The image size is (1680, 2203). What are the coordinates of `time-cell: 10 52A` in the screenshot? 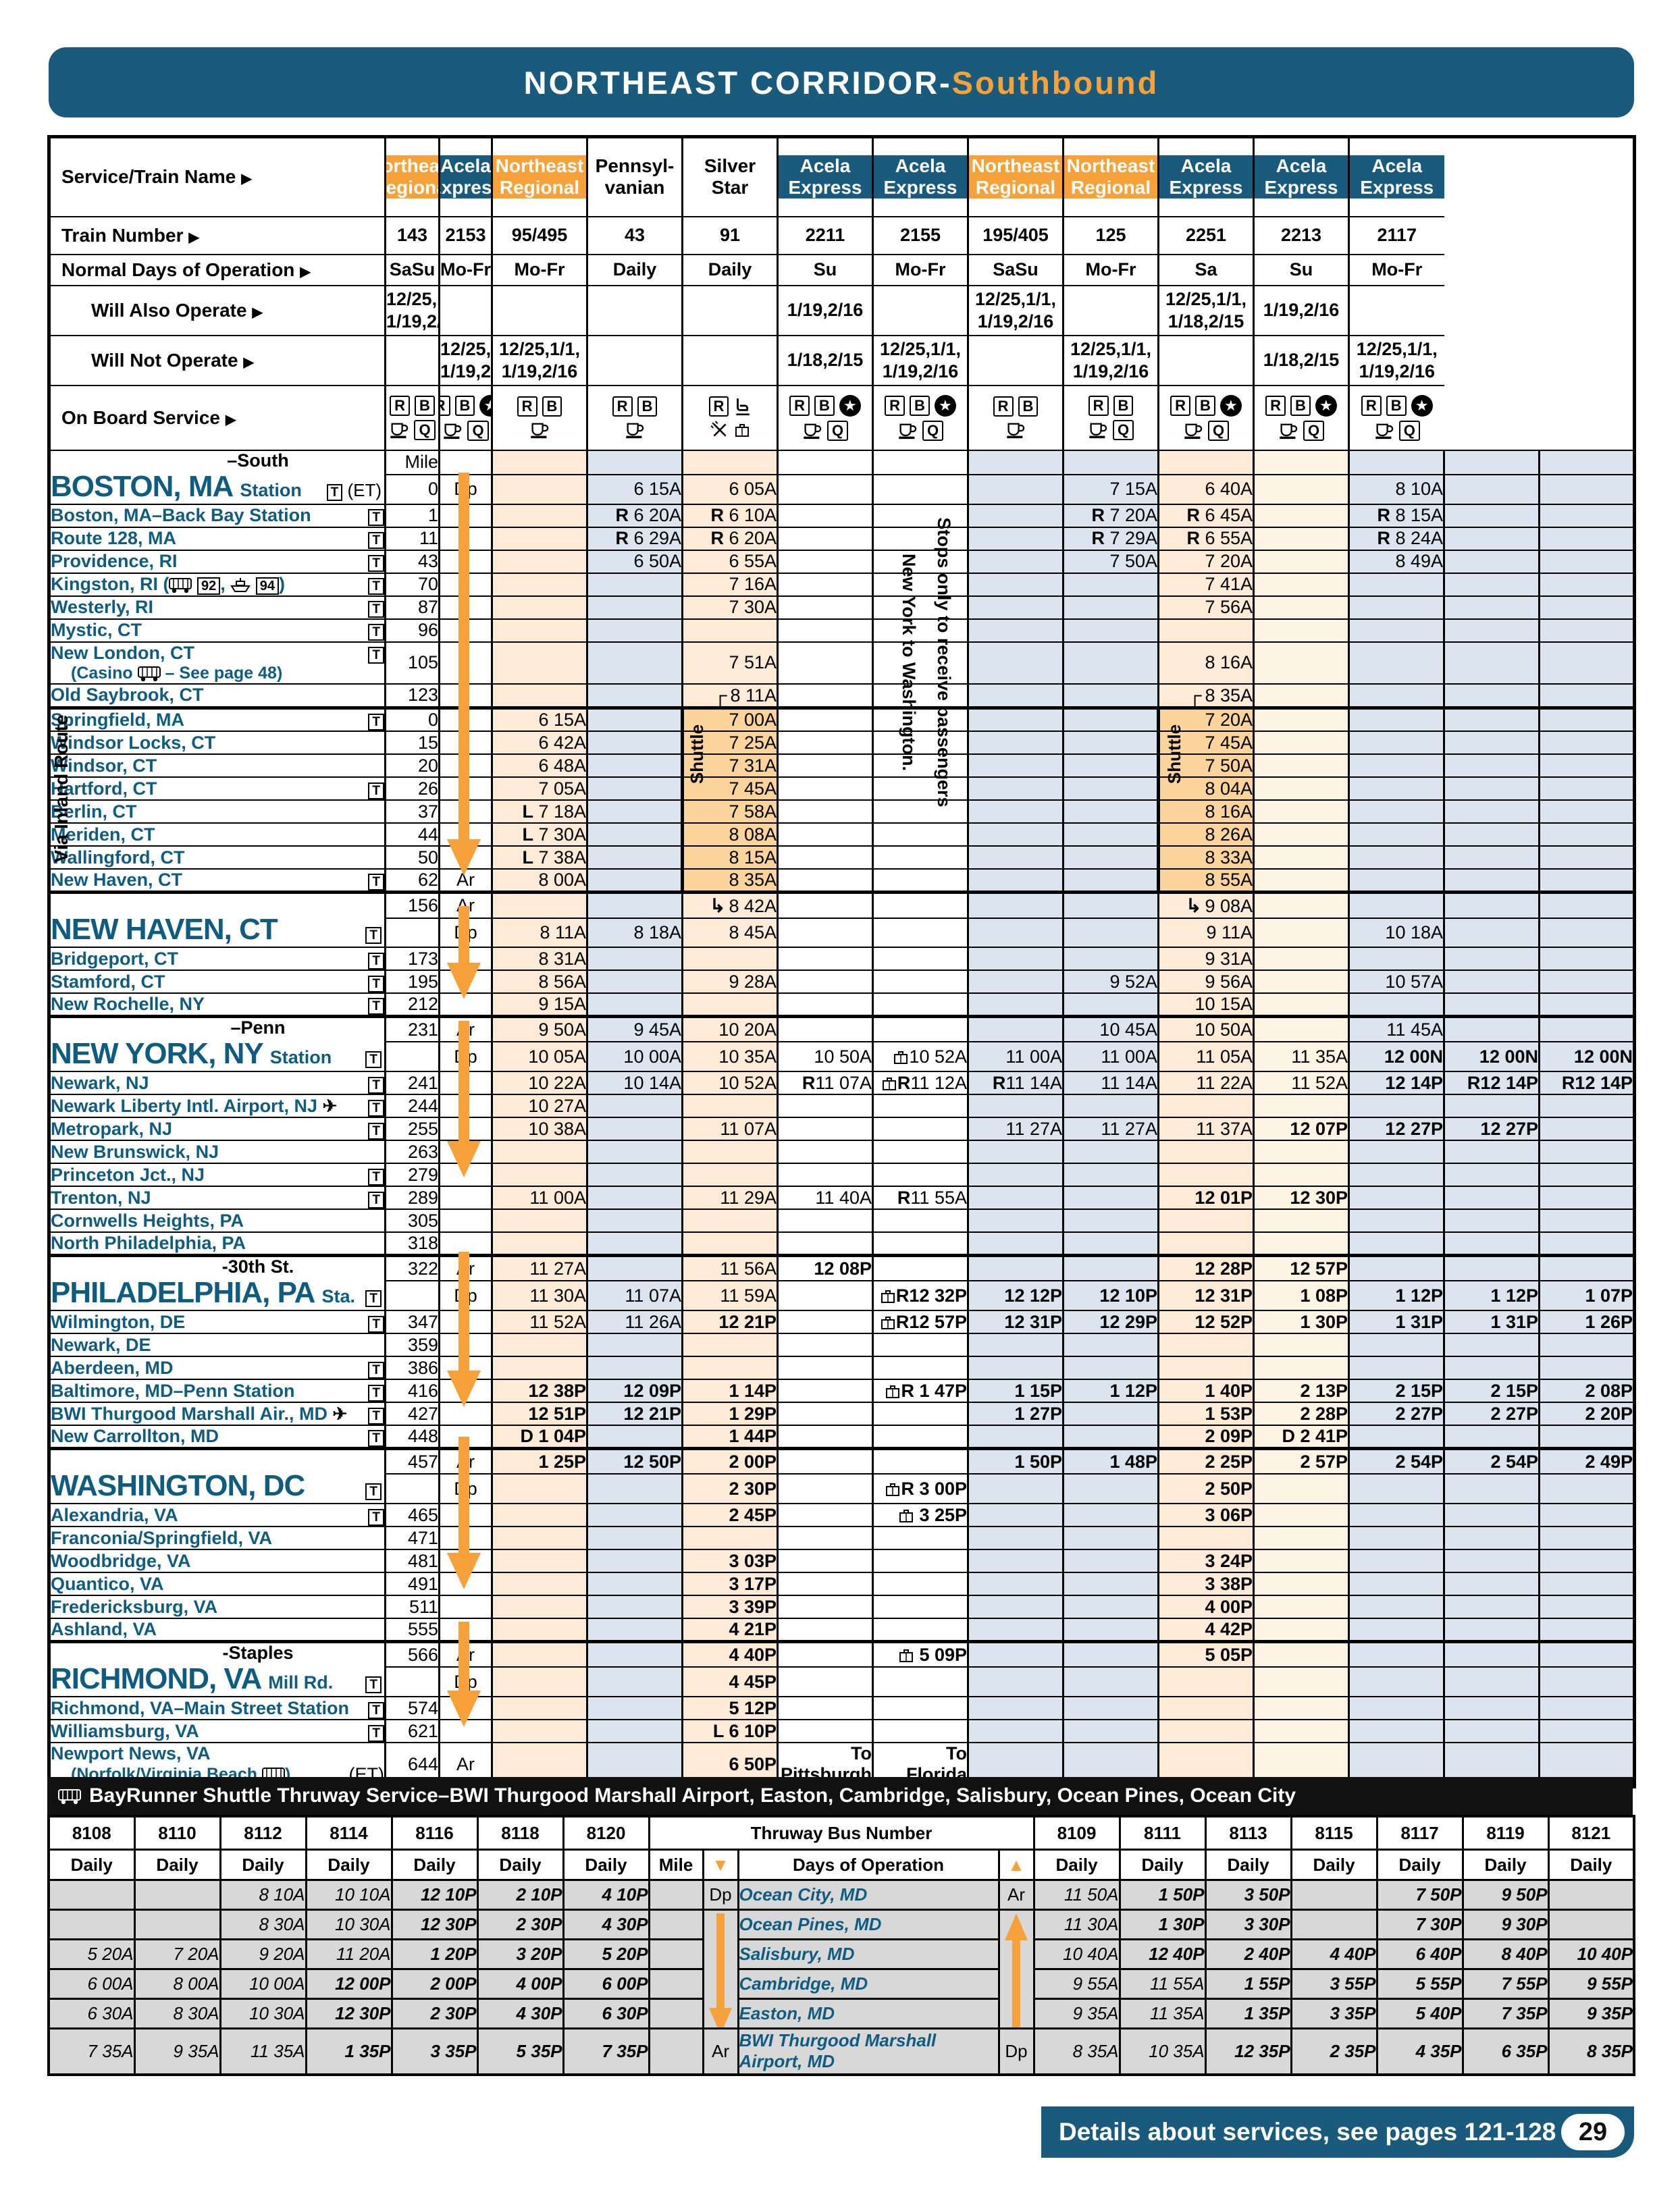 It's located at (920, 1056).